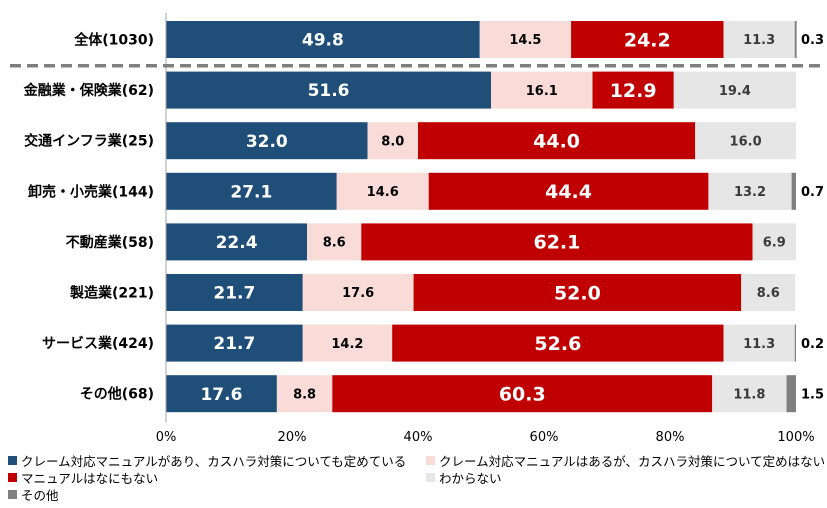 The height and width of the screenshot is (508, 827). I want to click on data-label: 14.6, so click(383, 192).